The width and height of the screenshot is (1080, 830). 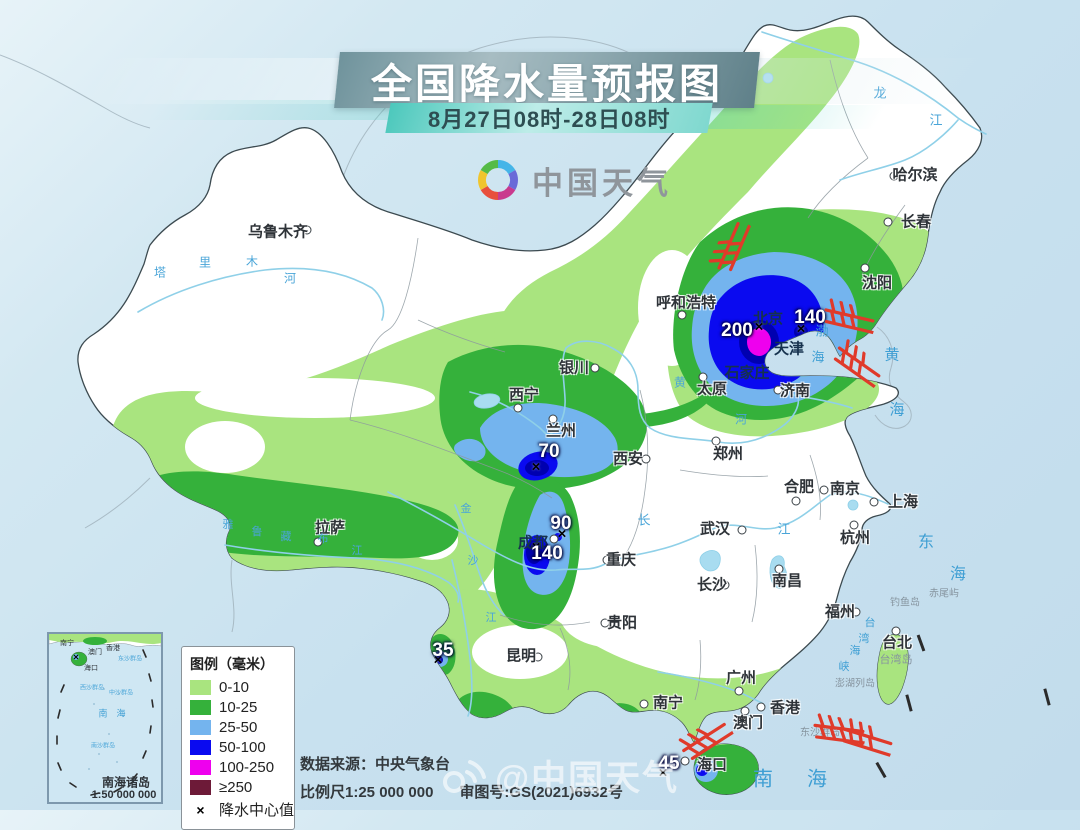 What do you see at coordinates (367, 792) in the screenshot?
I see `map-scale: 比例尺1:25 000 000` at bounding box center [367, 792].